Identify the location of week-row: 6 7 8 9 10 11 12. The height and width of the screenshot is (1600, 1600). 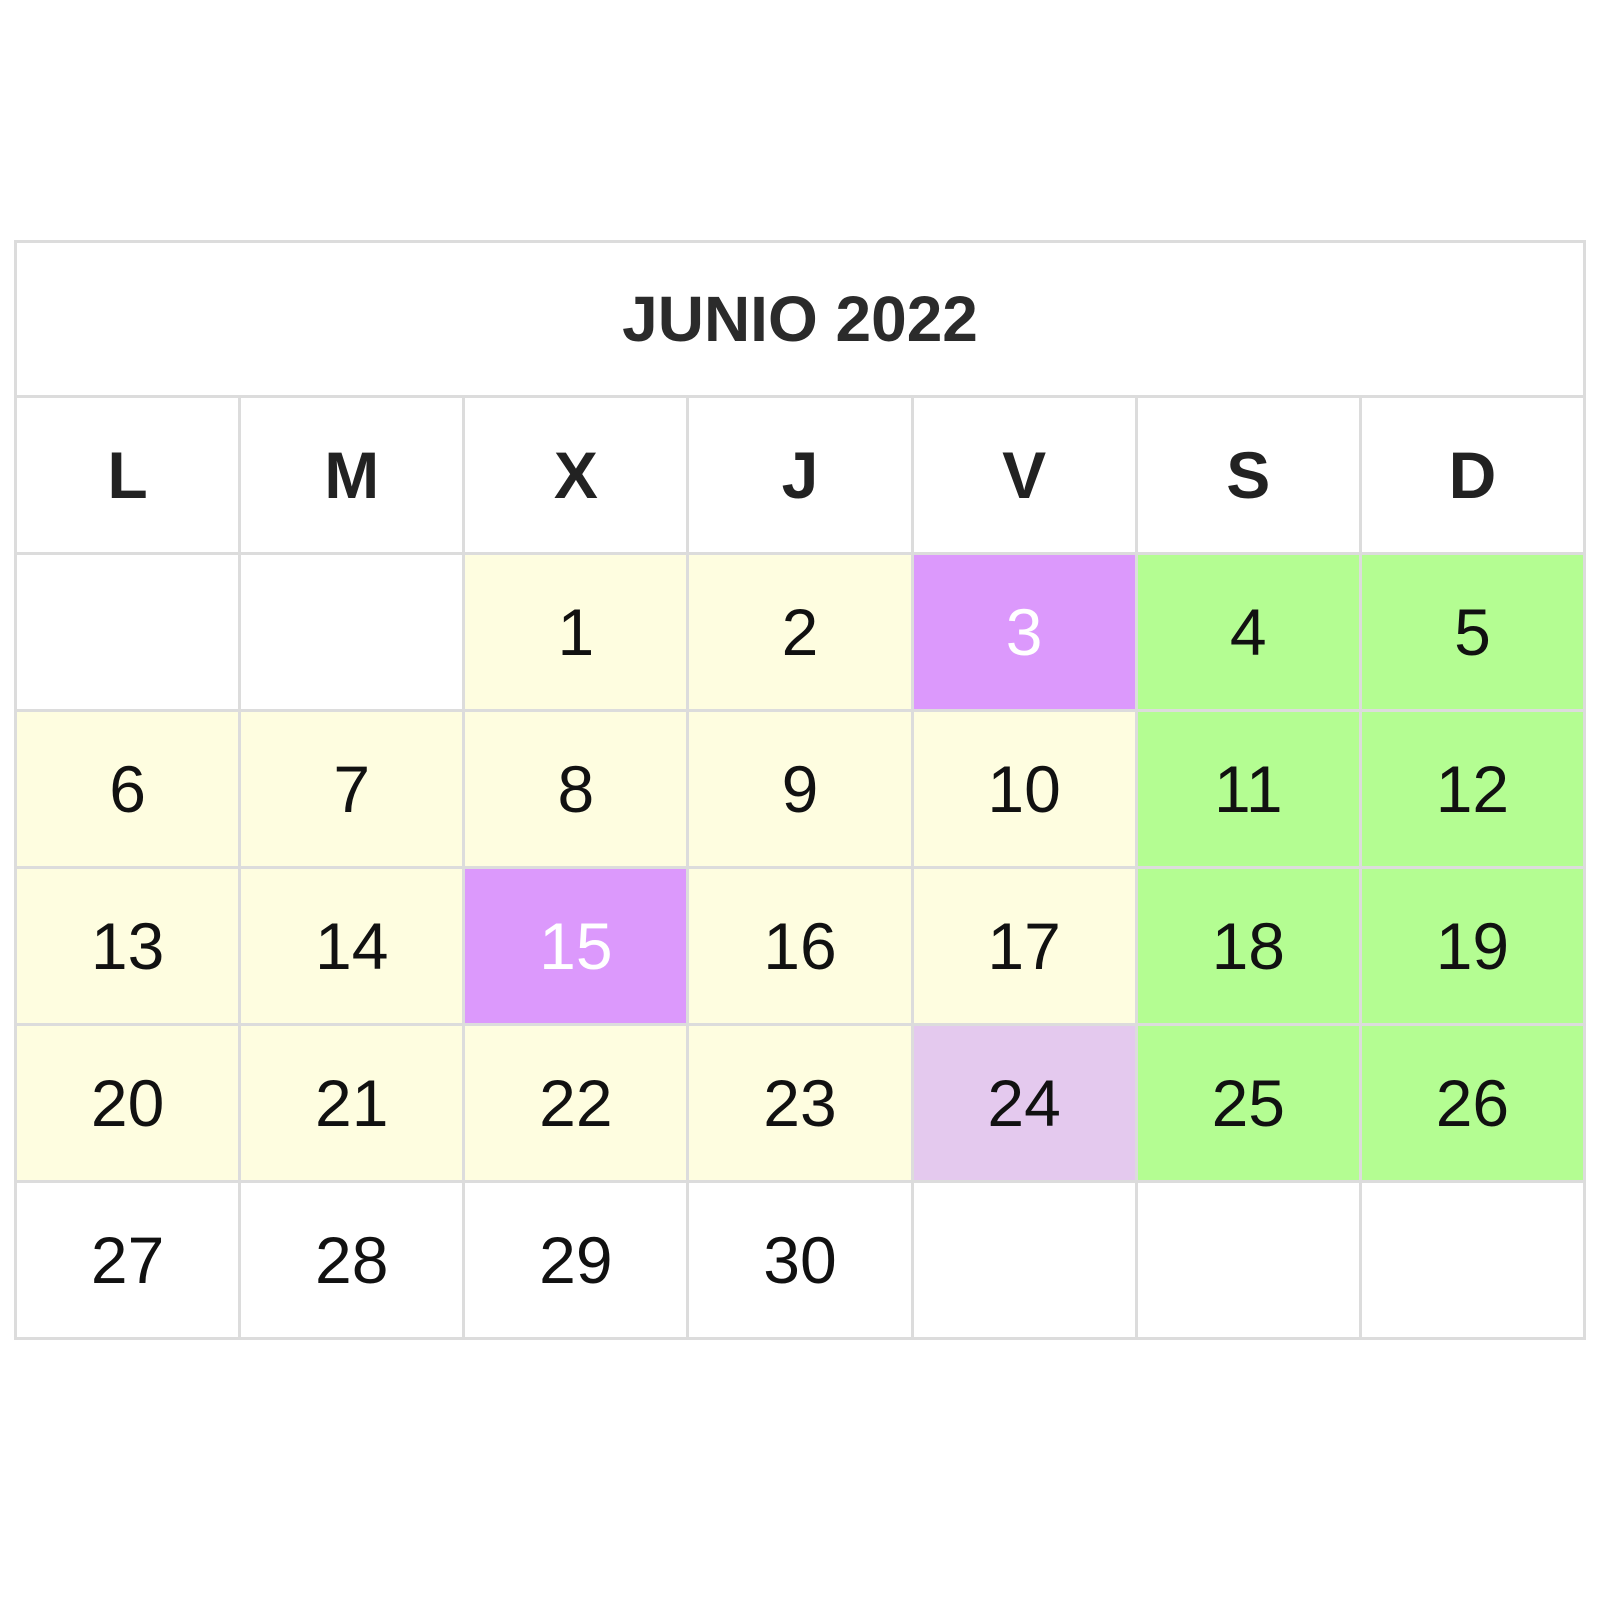
(800, 789).